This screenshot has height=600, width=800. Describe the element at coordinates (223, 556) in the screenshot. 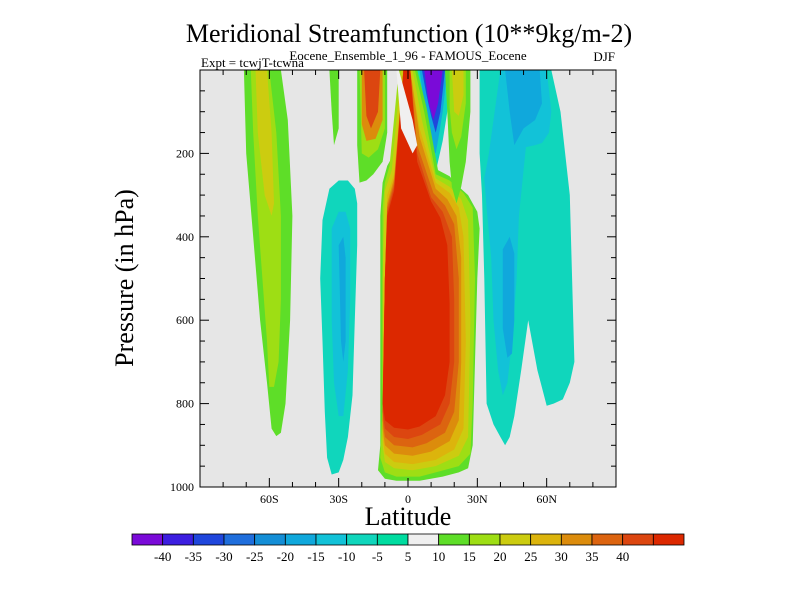

I see `colorbar-label: -30` at that location.